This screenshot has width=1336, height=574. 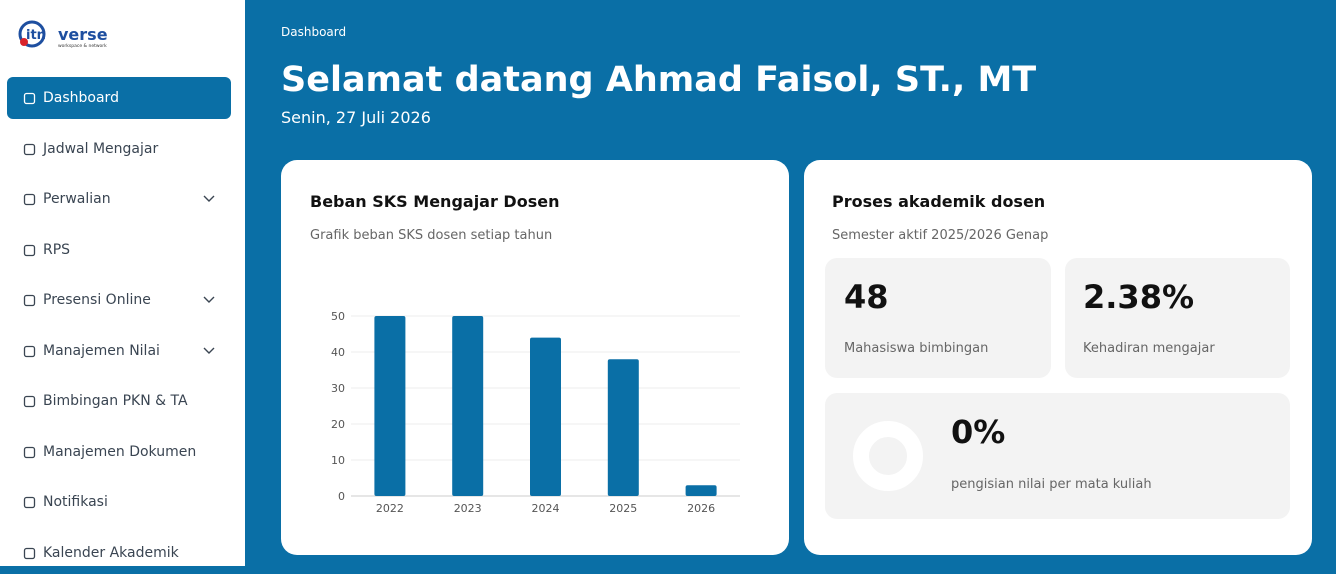 What do you see at coordinates (115, 401) in the screenshot?
I see `menu-label: Bimbingan PKN & TA` at bounding box center [115, 401].